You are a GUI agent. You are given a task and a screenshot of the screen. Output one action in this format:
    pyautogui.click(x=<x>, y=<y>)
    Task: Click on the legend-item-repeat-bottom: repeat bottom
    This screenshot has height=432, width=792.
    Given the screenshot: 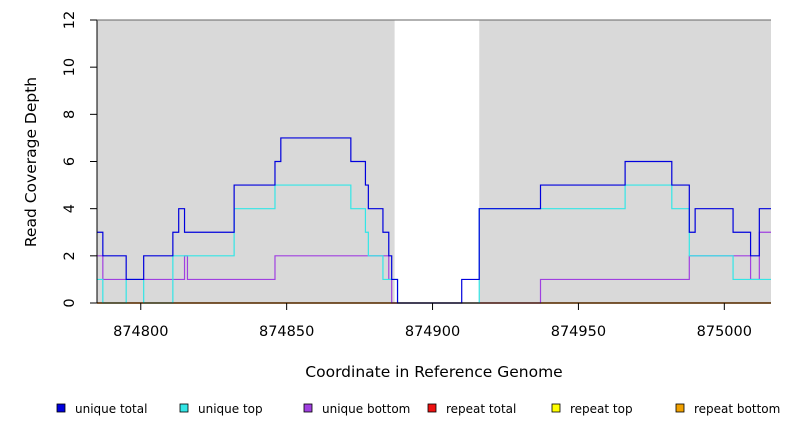 What is the action you would take?
    pyautogui.click(x=727, y=409)
    